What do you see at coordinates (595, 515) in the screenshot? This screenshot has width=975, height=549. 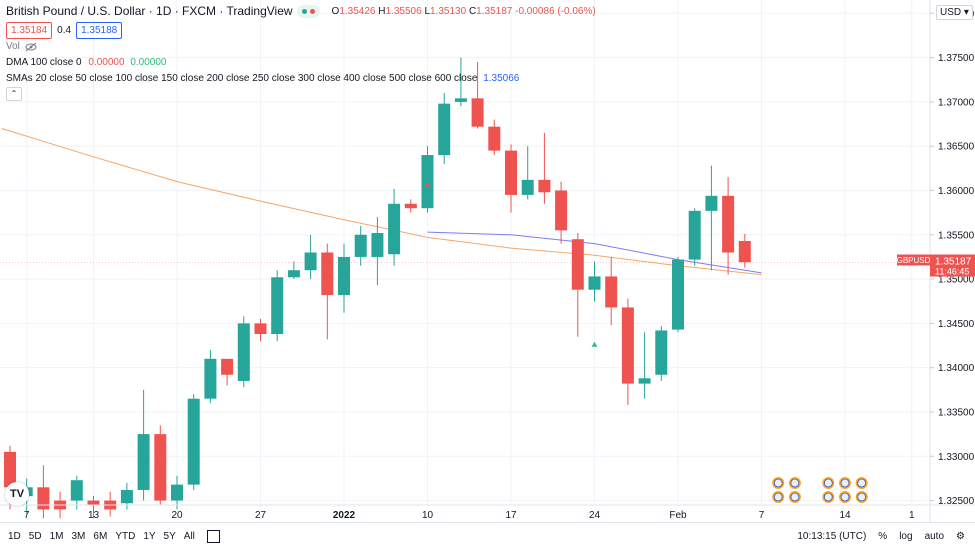 I see `x-tick-label: 24` at bounding box center [595, 515].